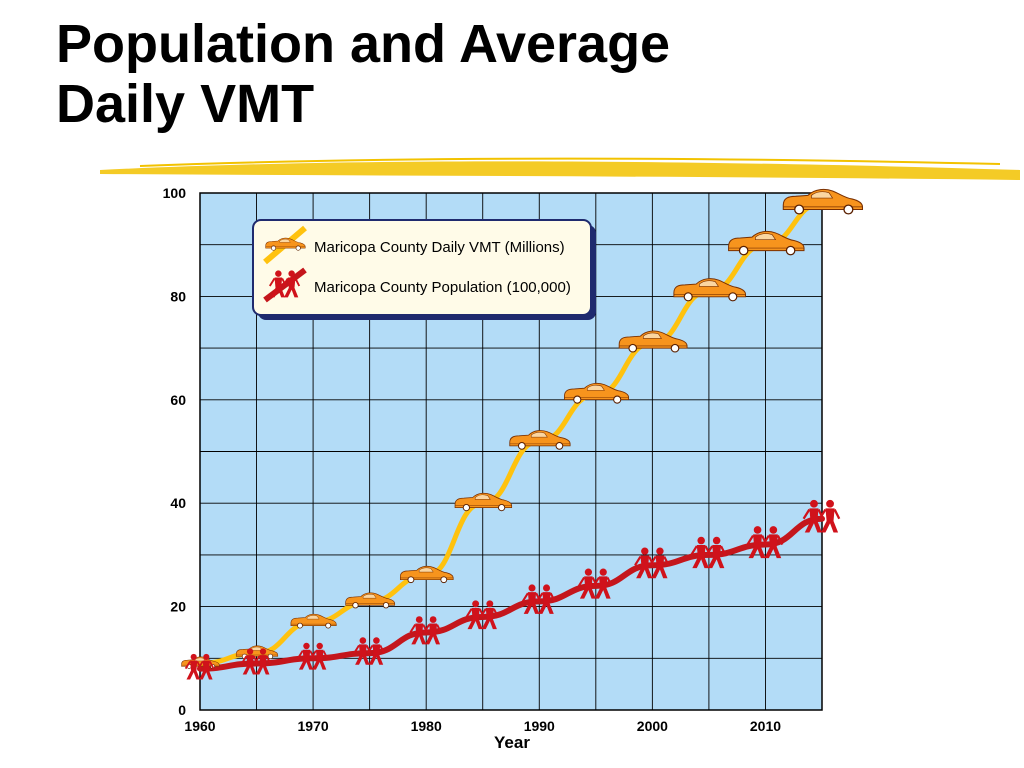  I want to click on x-tick-label: 2000, so click(652, 726).